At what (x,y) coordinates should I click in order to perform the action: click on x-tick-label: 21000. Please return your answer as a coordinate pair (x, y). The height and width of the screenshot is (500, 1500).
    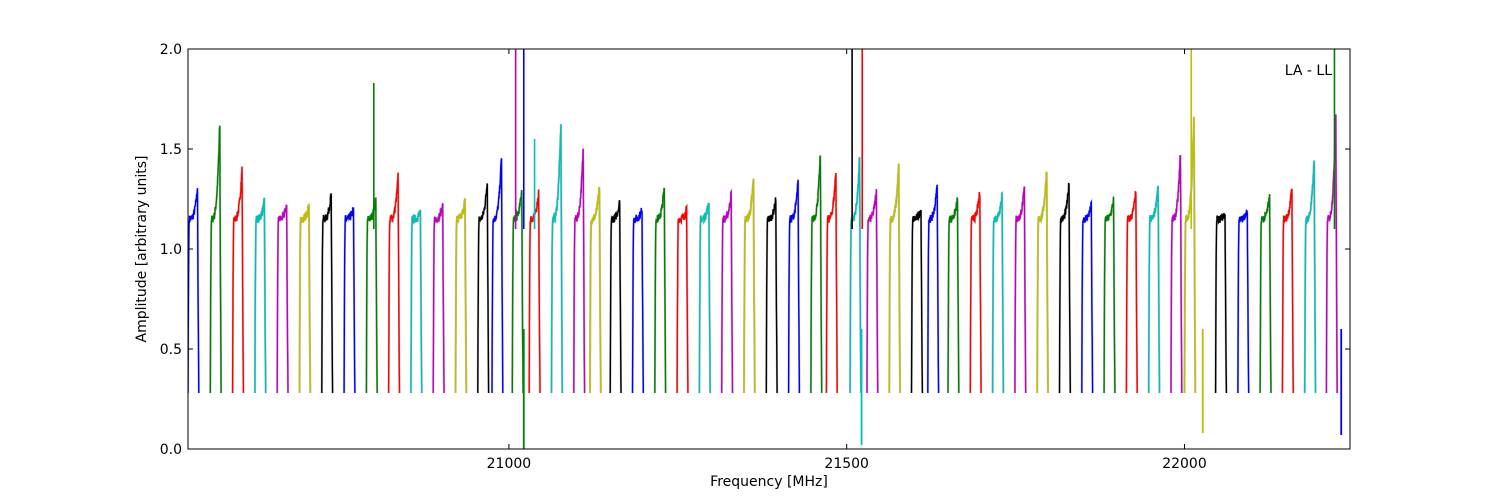
    Looking at the image, I should click on (509, 464).